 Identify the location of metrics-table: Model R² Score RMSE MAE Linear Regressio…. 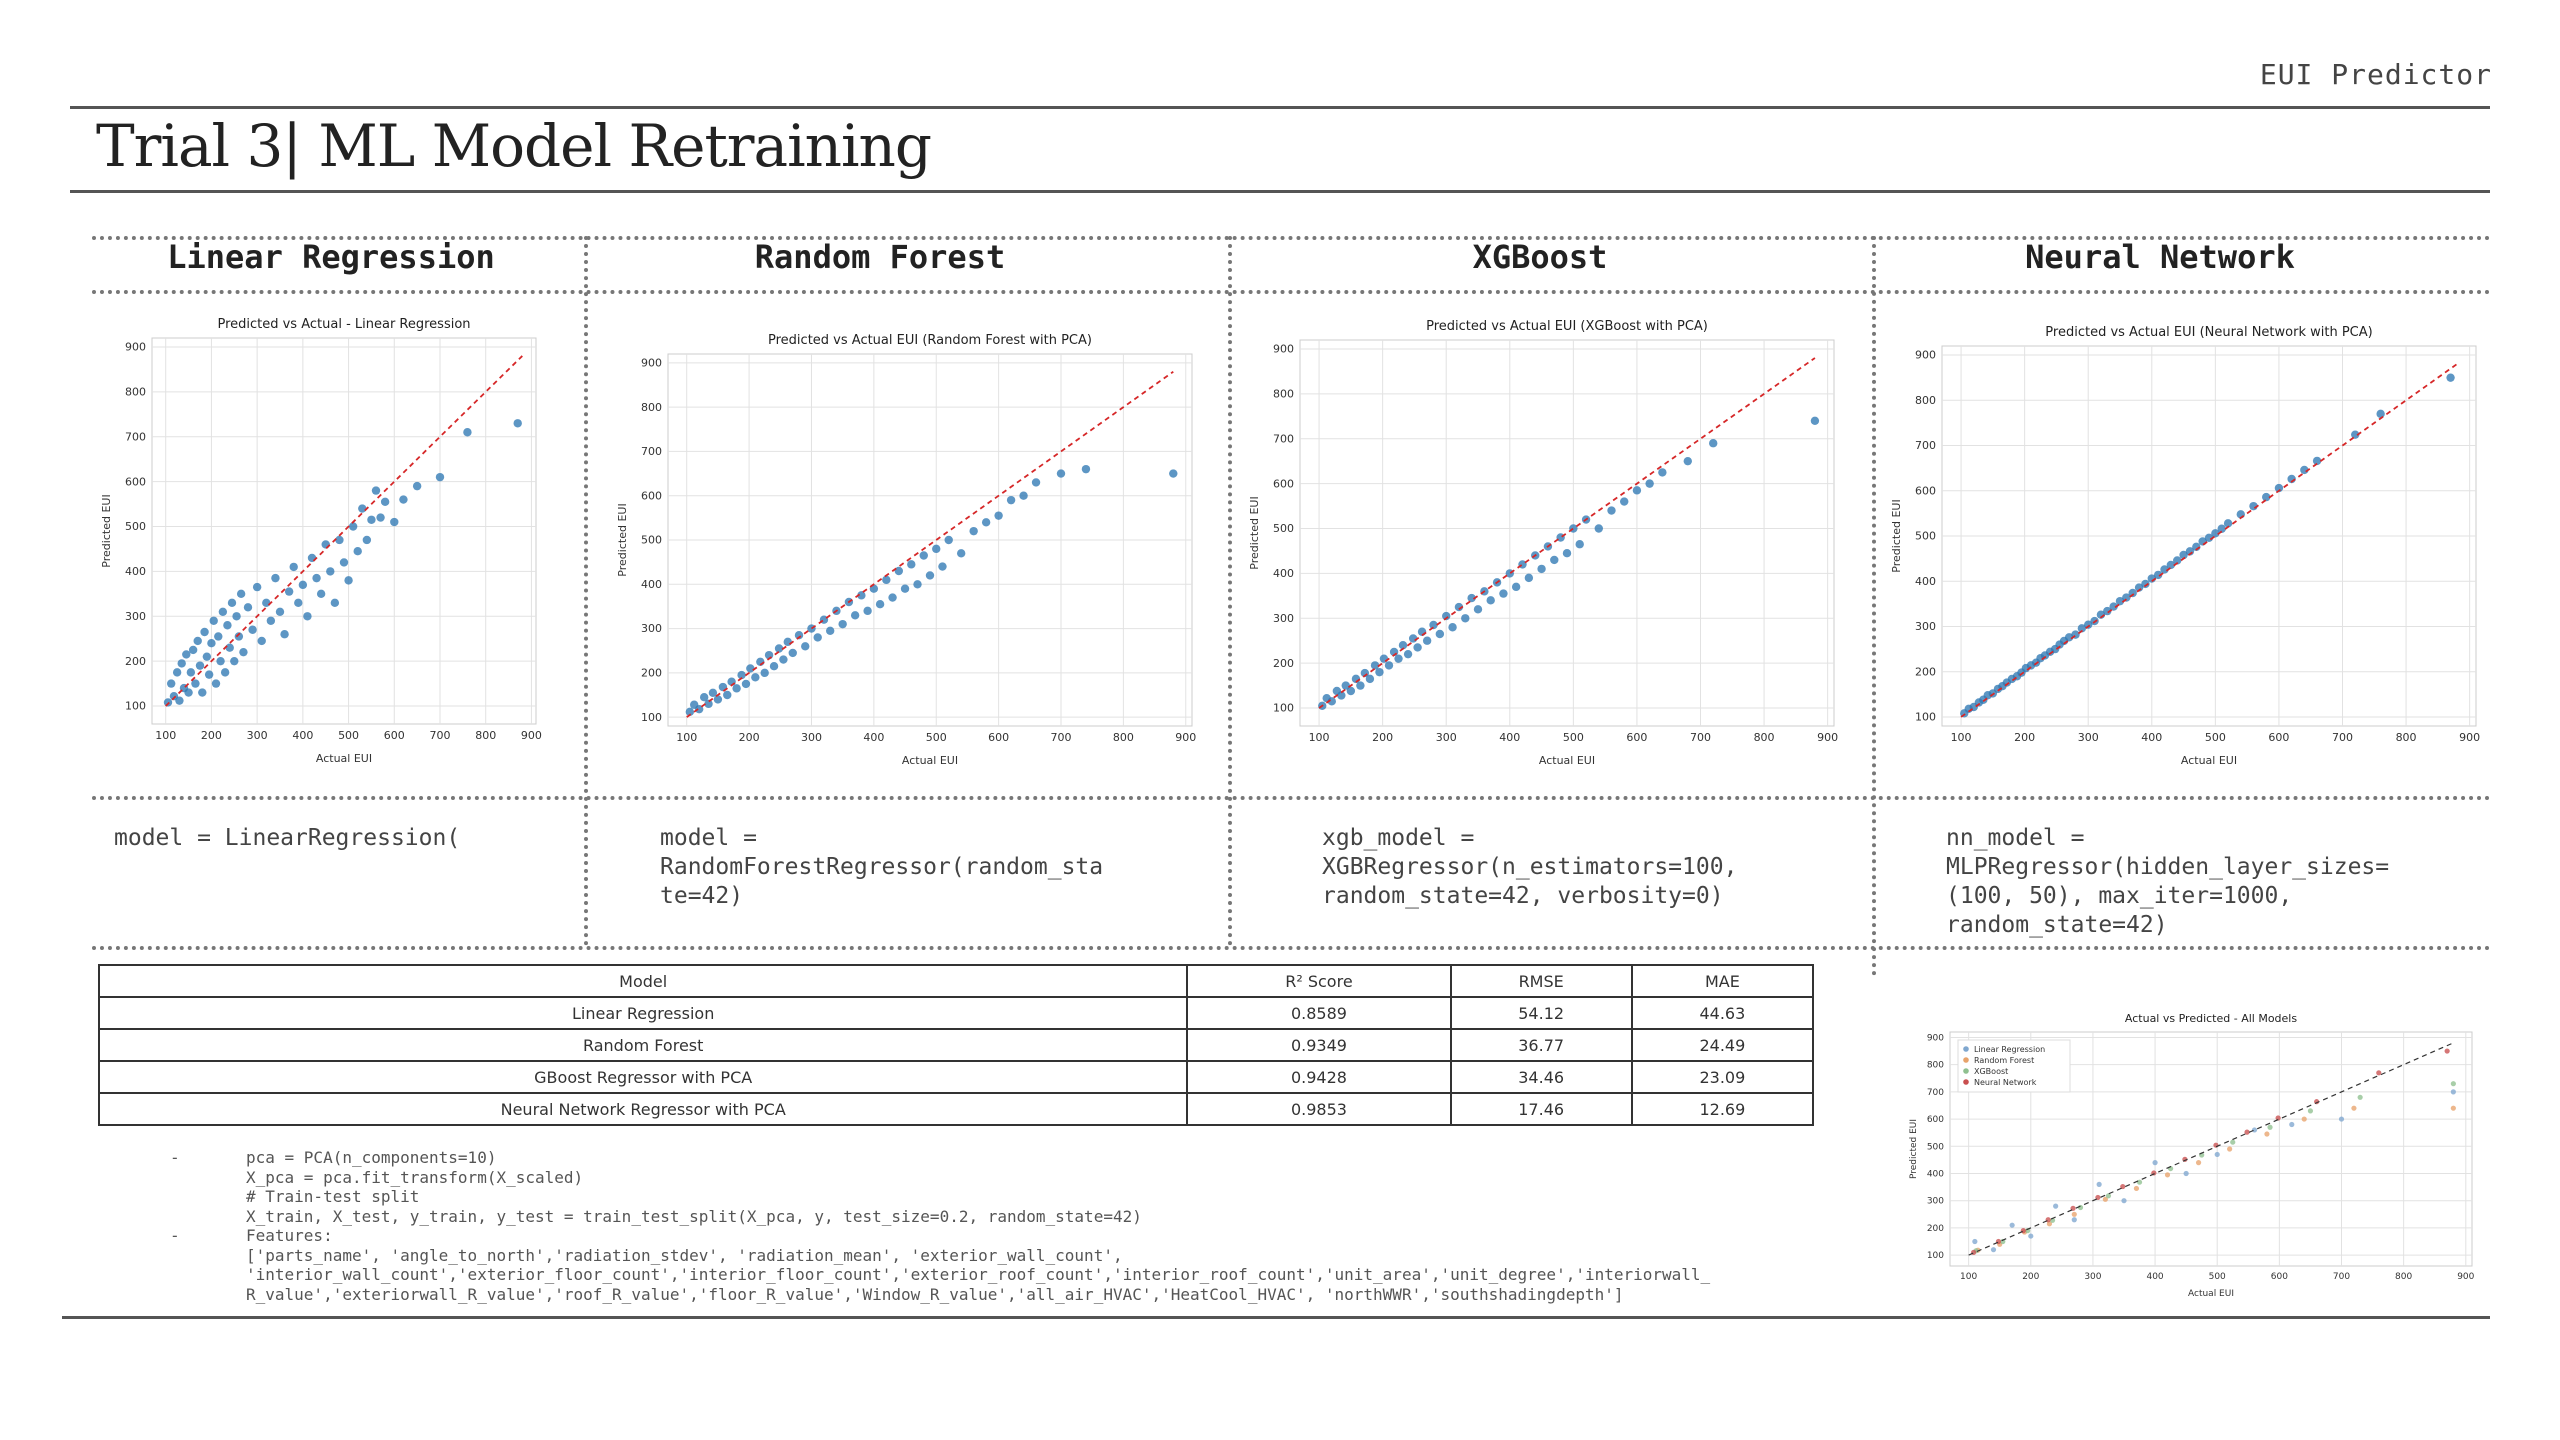
(956, 1045).